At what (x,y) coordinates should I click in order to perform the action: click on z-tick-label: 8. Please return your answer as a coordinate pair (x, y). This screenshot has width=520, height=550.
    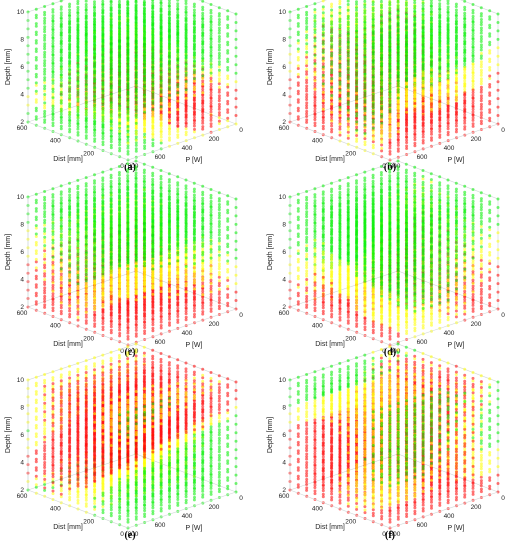
    Looking at the image, I should click on (22, 40).